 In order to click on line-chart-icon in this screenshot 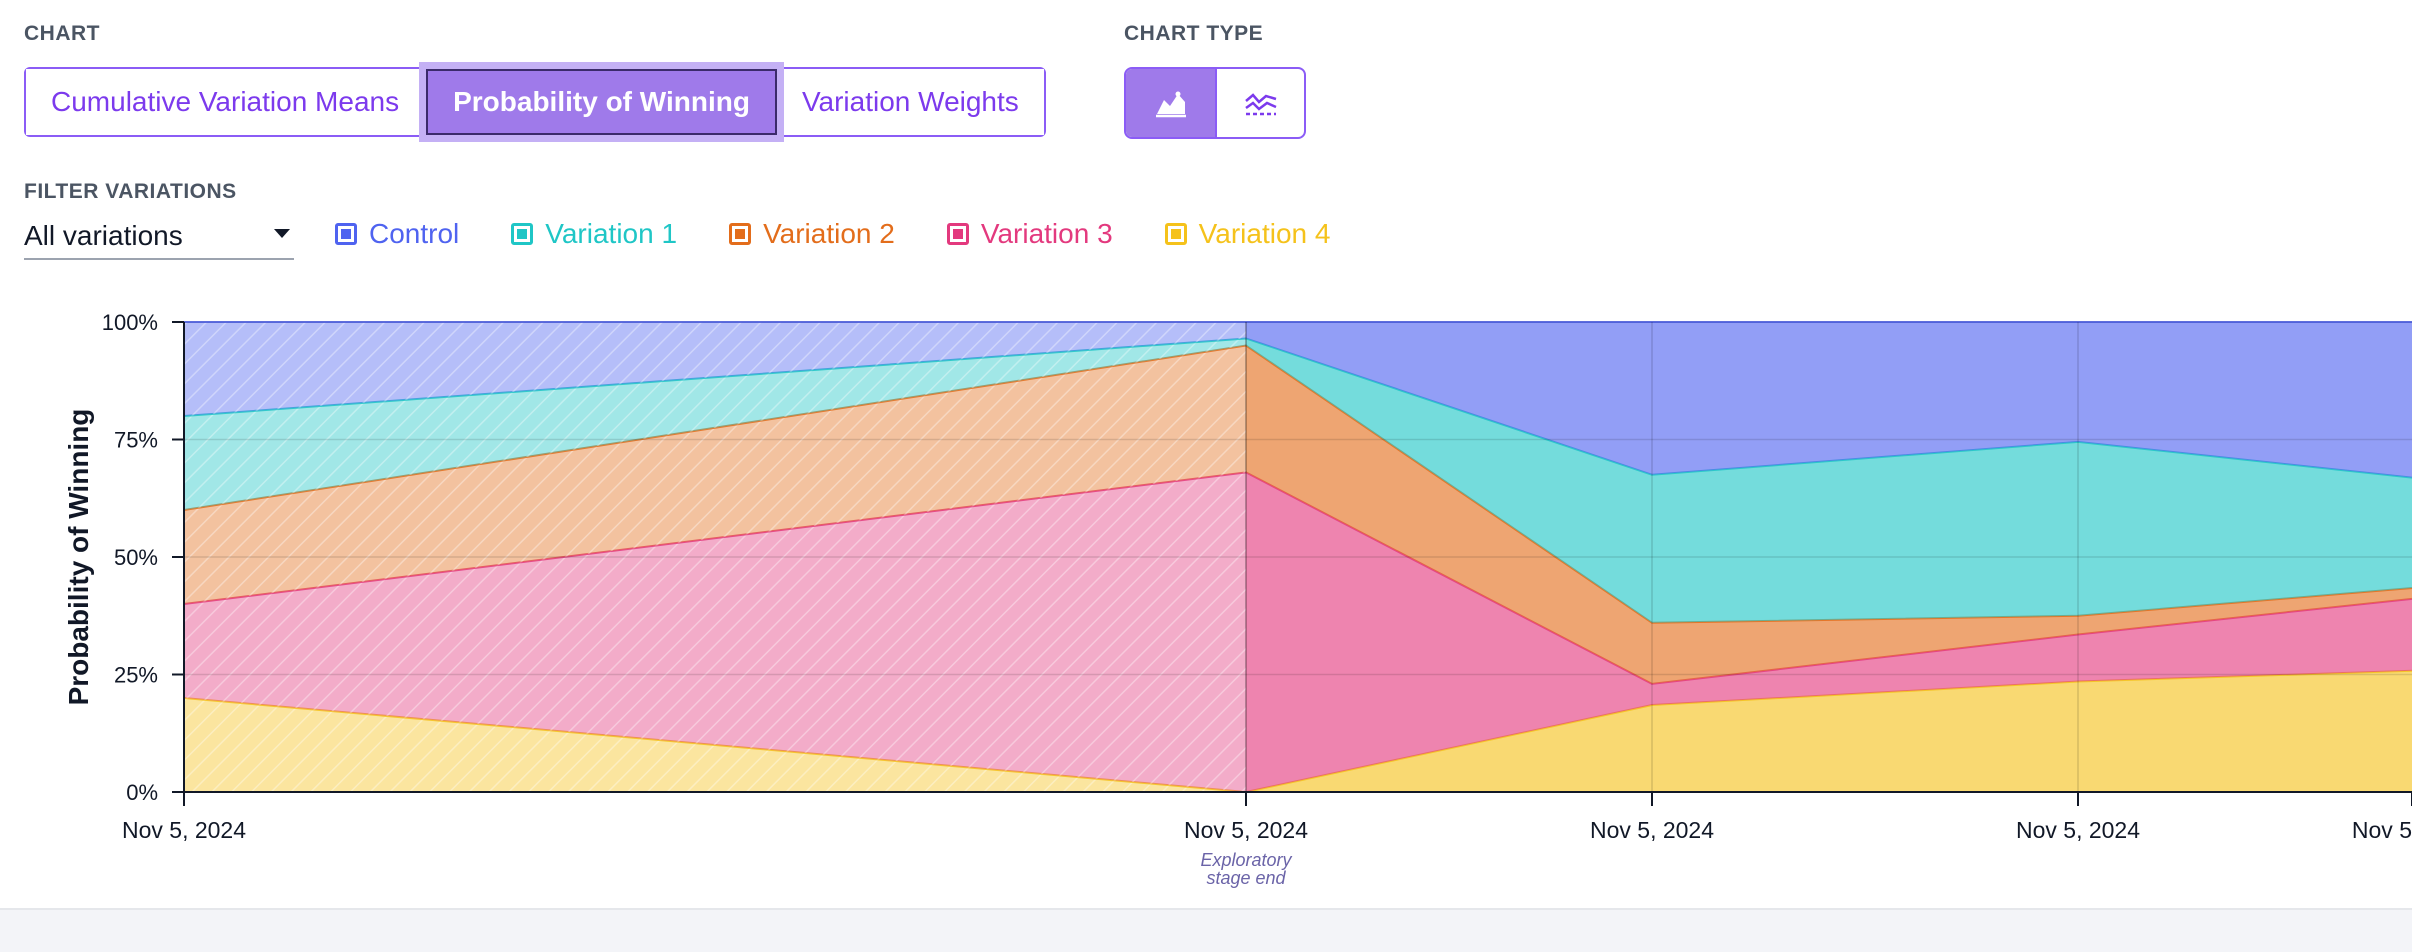, I will do `click(1260, 104)`.